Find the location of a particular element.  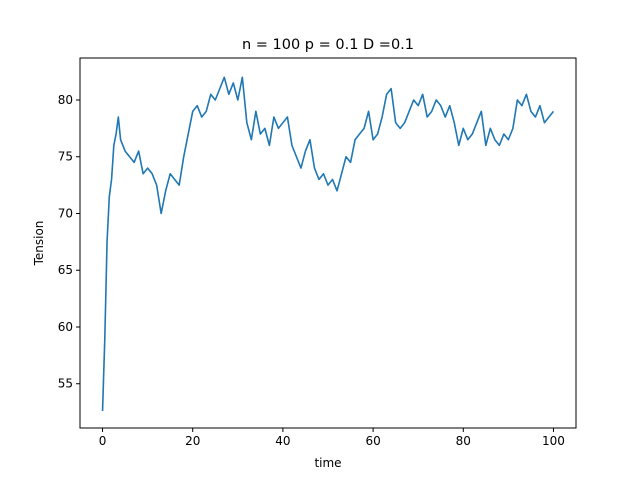

x-tick-label: 40 is located at coordinates (282, 441).